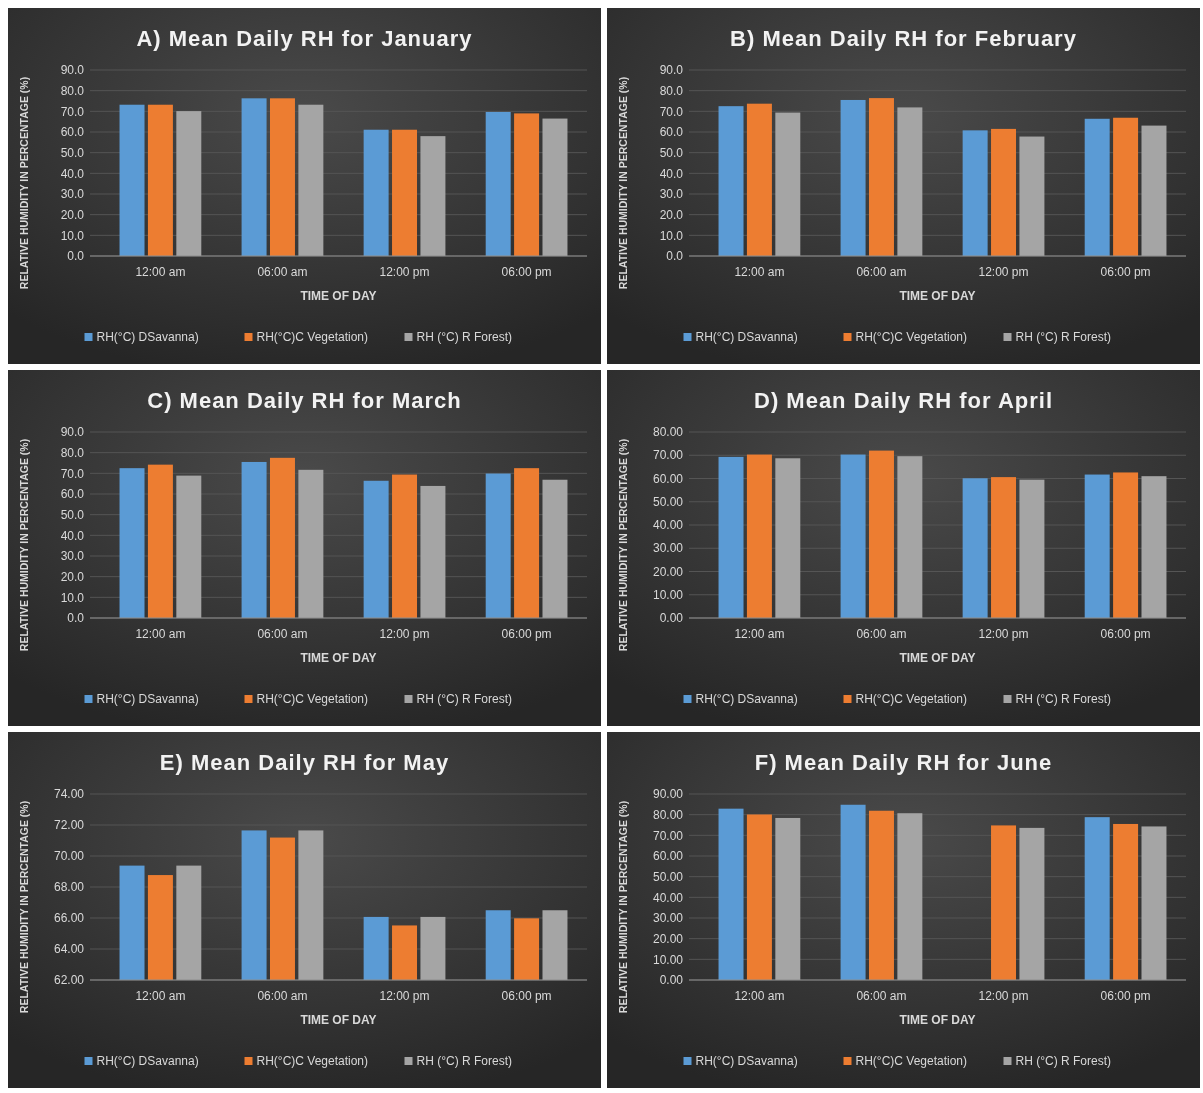 This screenshot has width=1203, height=1093. Describe the element at coordinates (671, 618) in the screenshot. I see `y-tick-label: 0.00` at that location.